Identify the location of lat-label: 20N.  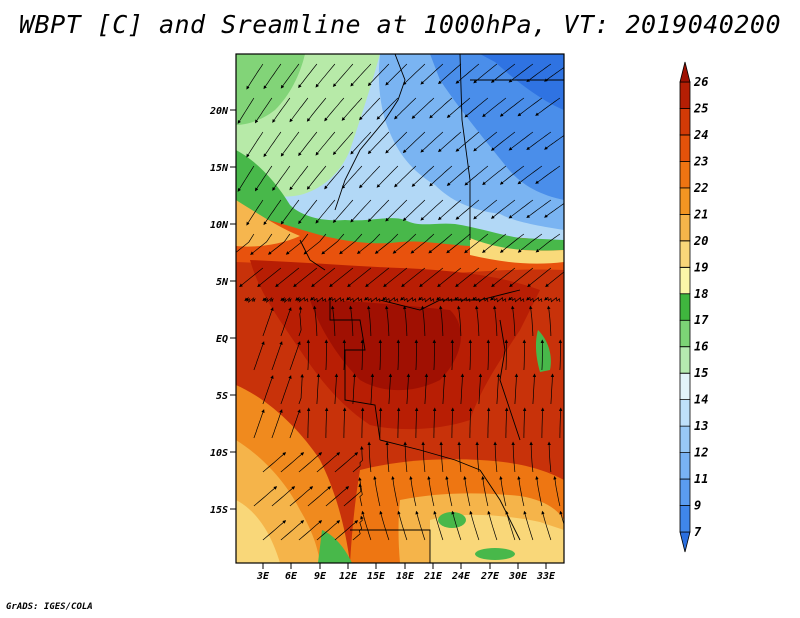
(219, 111).